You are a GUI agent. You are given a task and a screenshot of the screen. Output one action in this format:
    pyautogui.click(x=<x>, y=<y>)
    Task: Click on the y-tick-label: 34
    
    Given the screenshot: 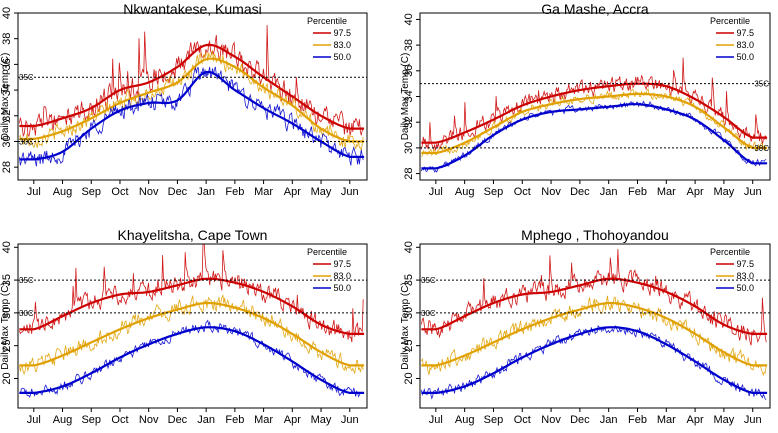 What is the action you would take?
    pyautogui.click(x=7, y=90)
    